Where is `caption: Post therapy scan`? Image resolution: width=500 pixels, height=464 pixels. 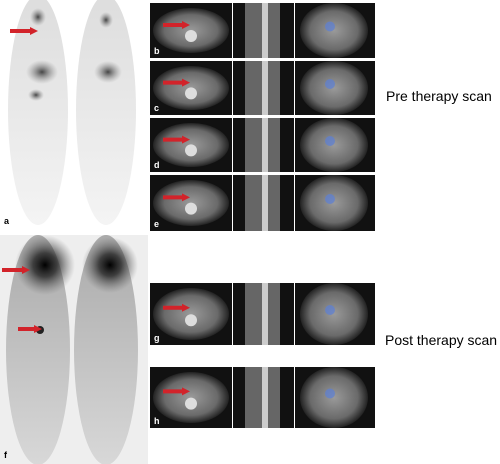 caption: Post therapy scan is located at coordinates (441, 340).